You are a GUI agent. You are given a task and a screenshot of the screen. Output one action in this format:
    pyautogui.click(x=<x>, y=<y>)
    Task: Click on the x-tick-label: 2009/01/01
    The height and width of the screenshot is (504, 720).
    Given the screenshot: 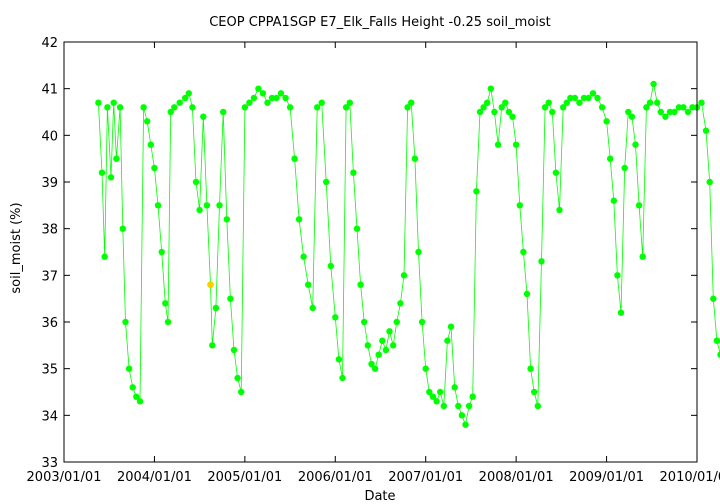 What is the action you would take?
    pyautogui.click(x=606, y=477)
    